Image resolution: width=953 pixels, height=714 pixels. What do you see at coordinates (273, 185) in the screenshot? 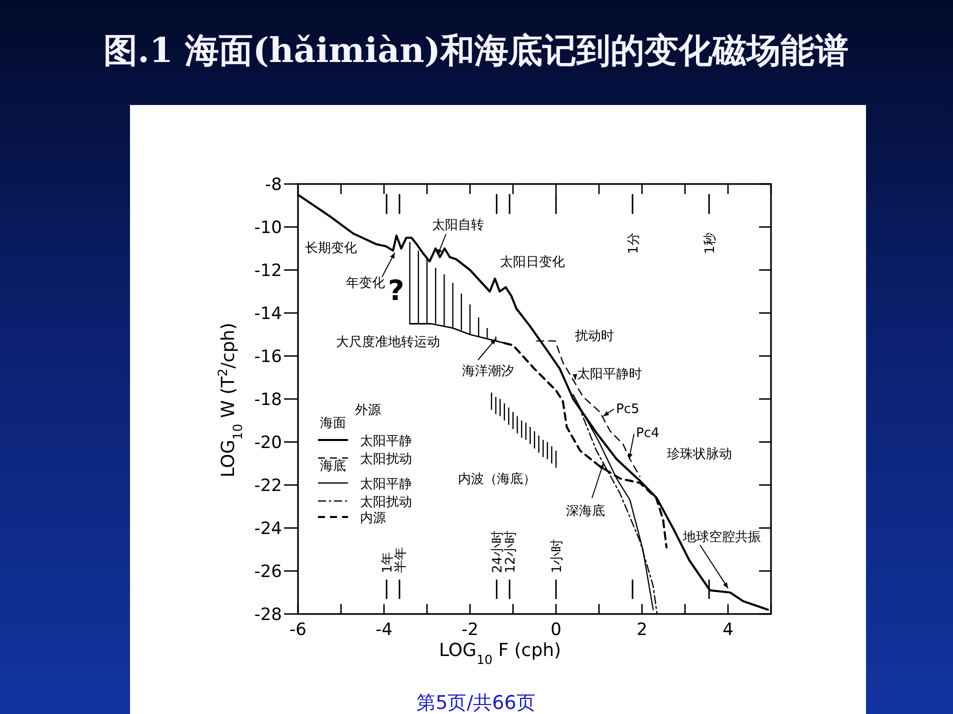
I see `y-tick-label: -8` at bounding box center [273, 185].